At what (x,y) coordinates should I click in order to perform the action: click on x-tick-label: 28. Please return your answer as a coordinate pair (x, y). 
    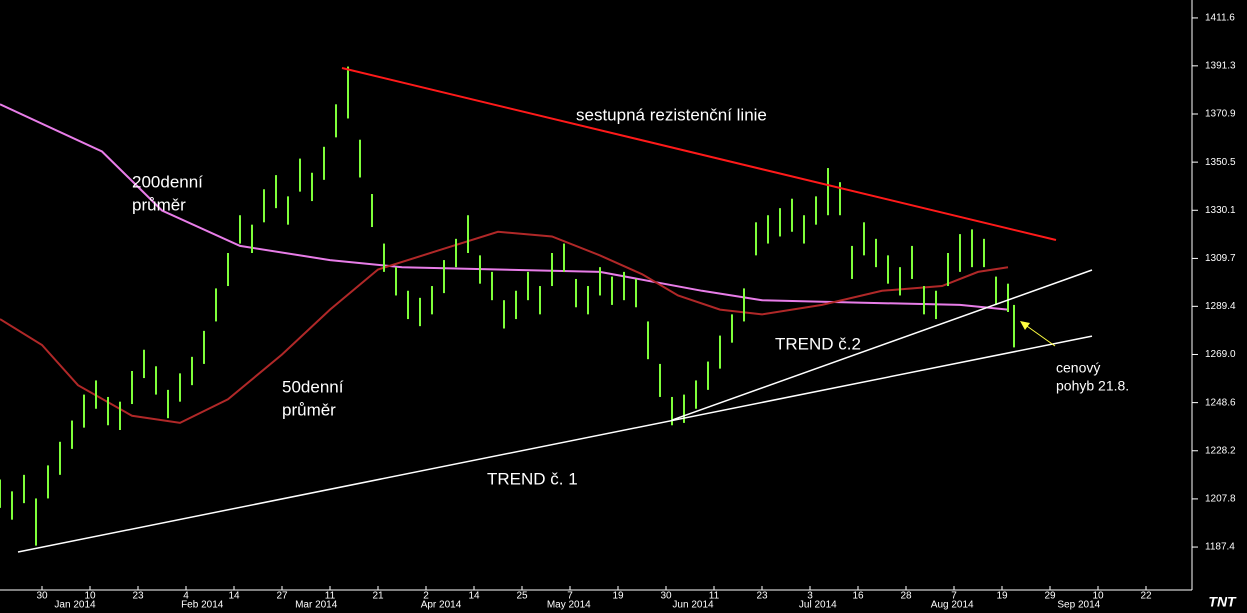
    Looking at the image, I should click on (906, 596).